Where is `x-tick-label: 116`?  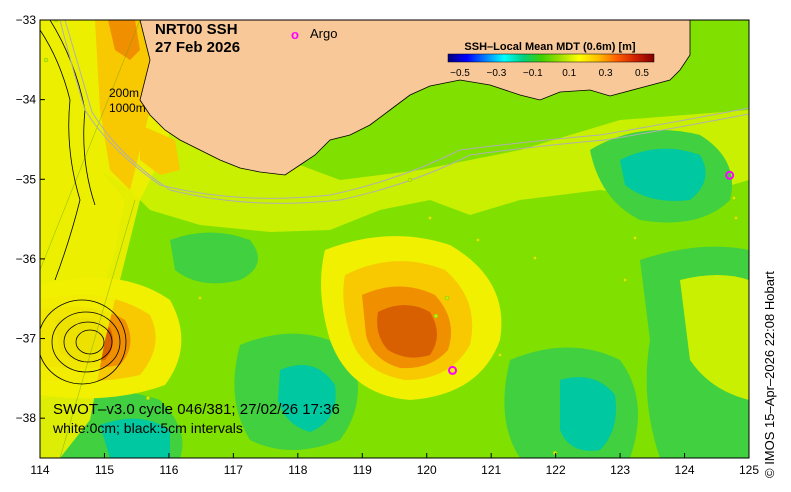
x-tick-label: 116 is located at coordinates (168, 470).